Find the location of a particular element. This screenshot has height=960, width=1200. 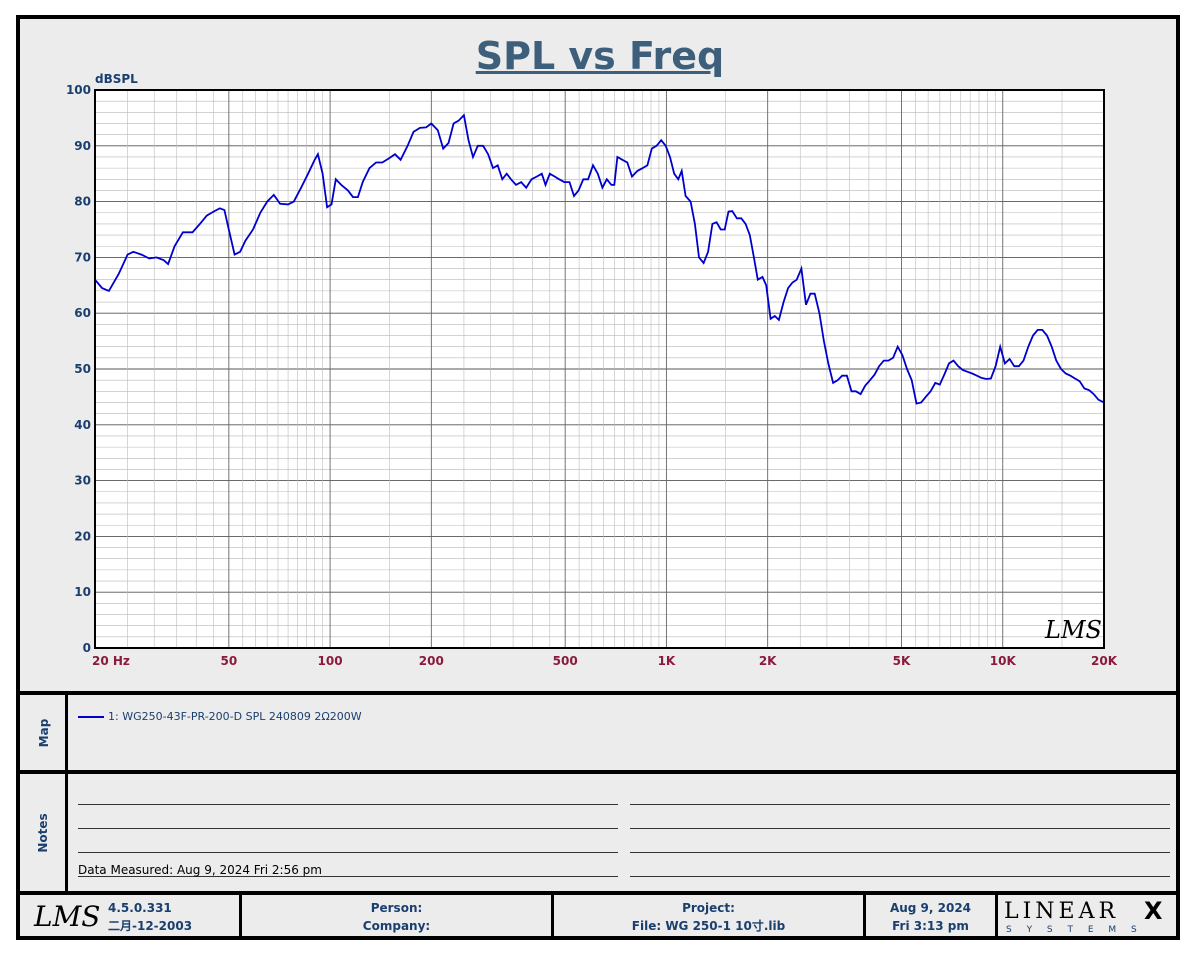

version-date: 二月-12-2003 is located at coordinates (150, 926).